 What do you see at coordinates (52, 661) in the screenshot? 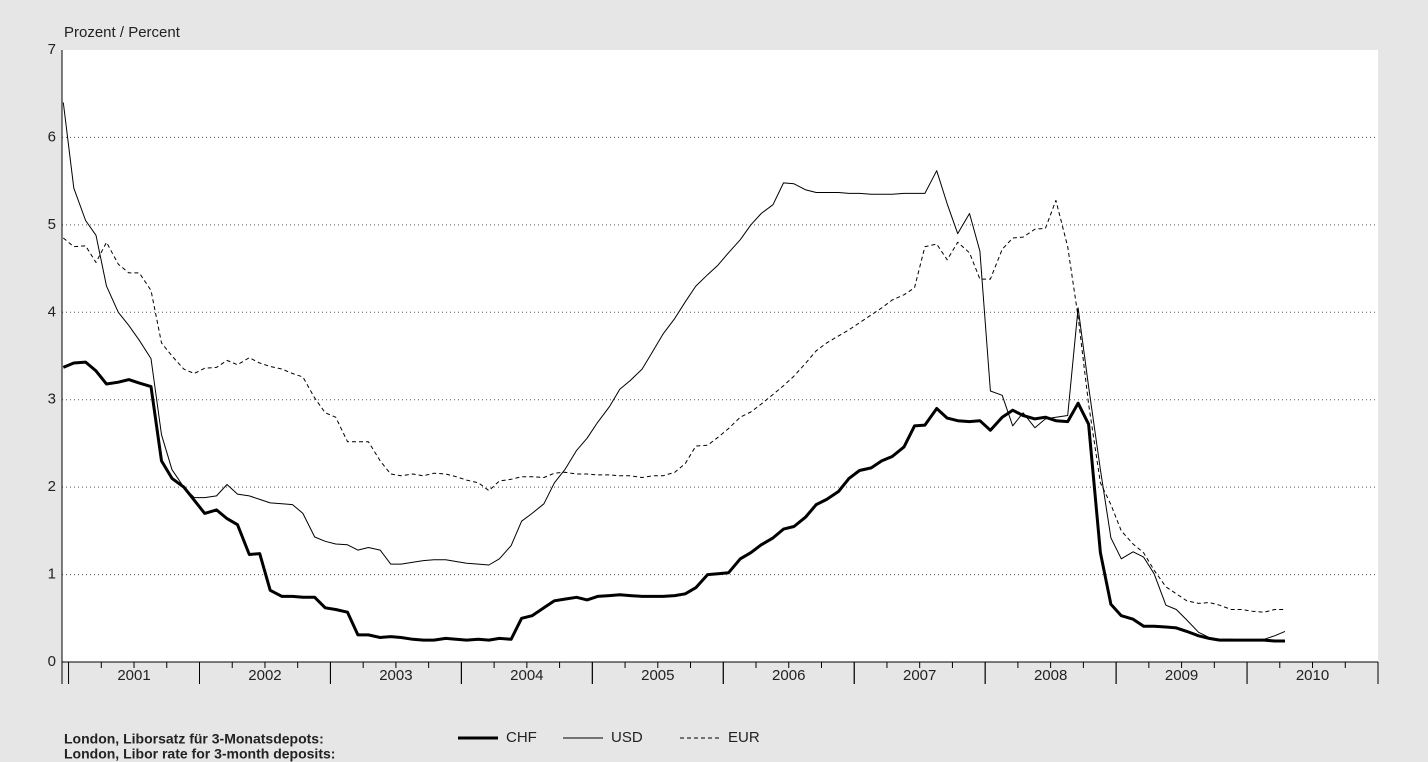
I see `y-tick-label: 0` at bounding box center [52, 661].